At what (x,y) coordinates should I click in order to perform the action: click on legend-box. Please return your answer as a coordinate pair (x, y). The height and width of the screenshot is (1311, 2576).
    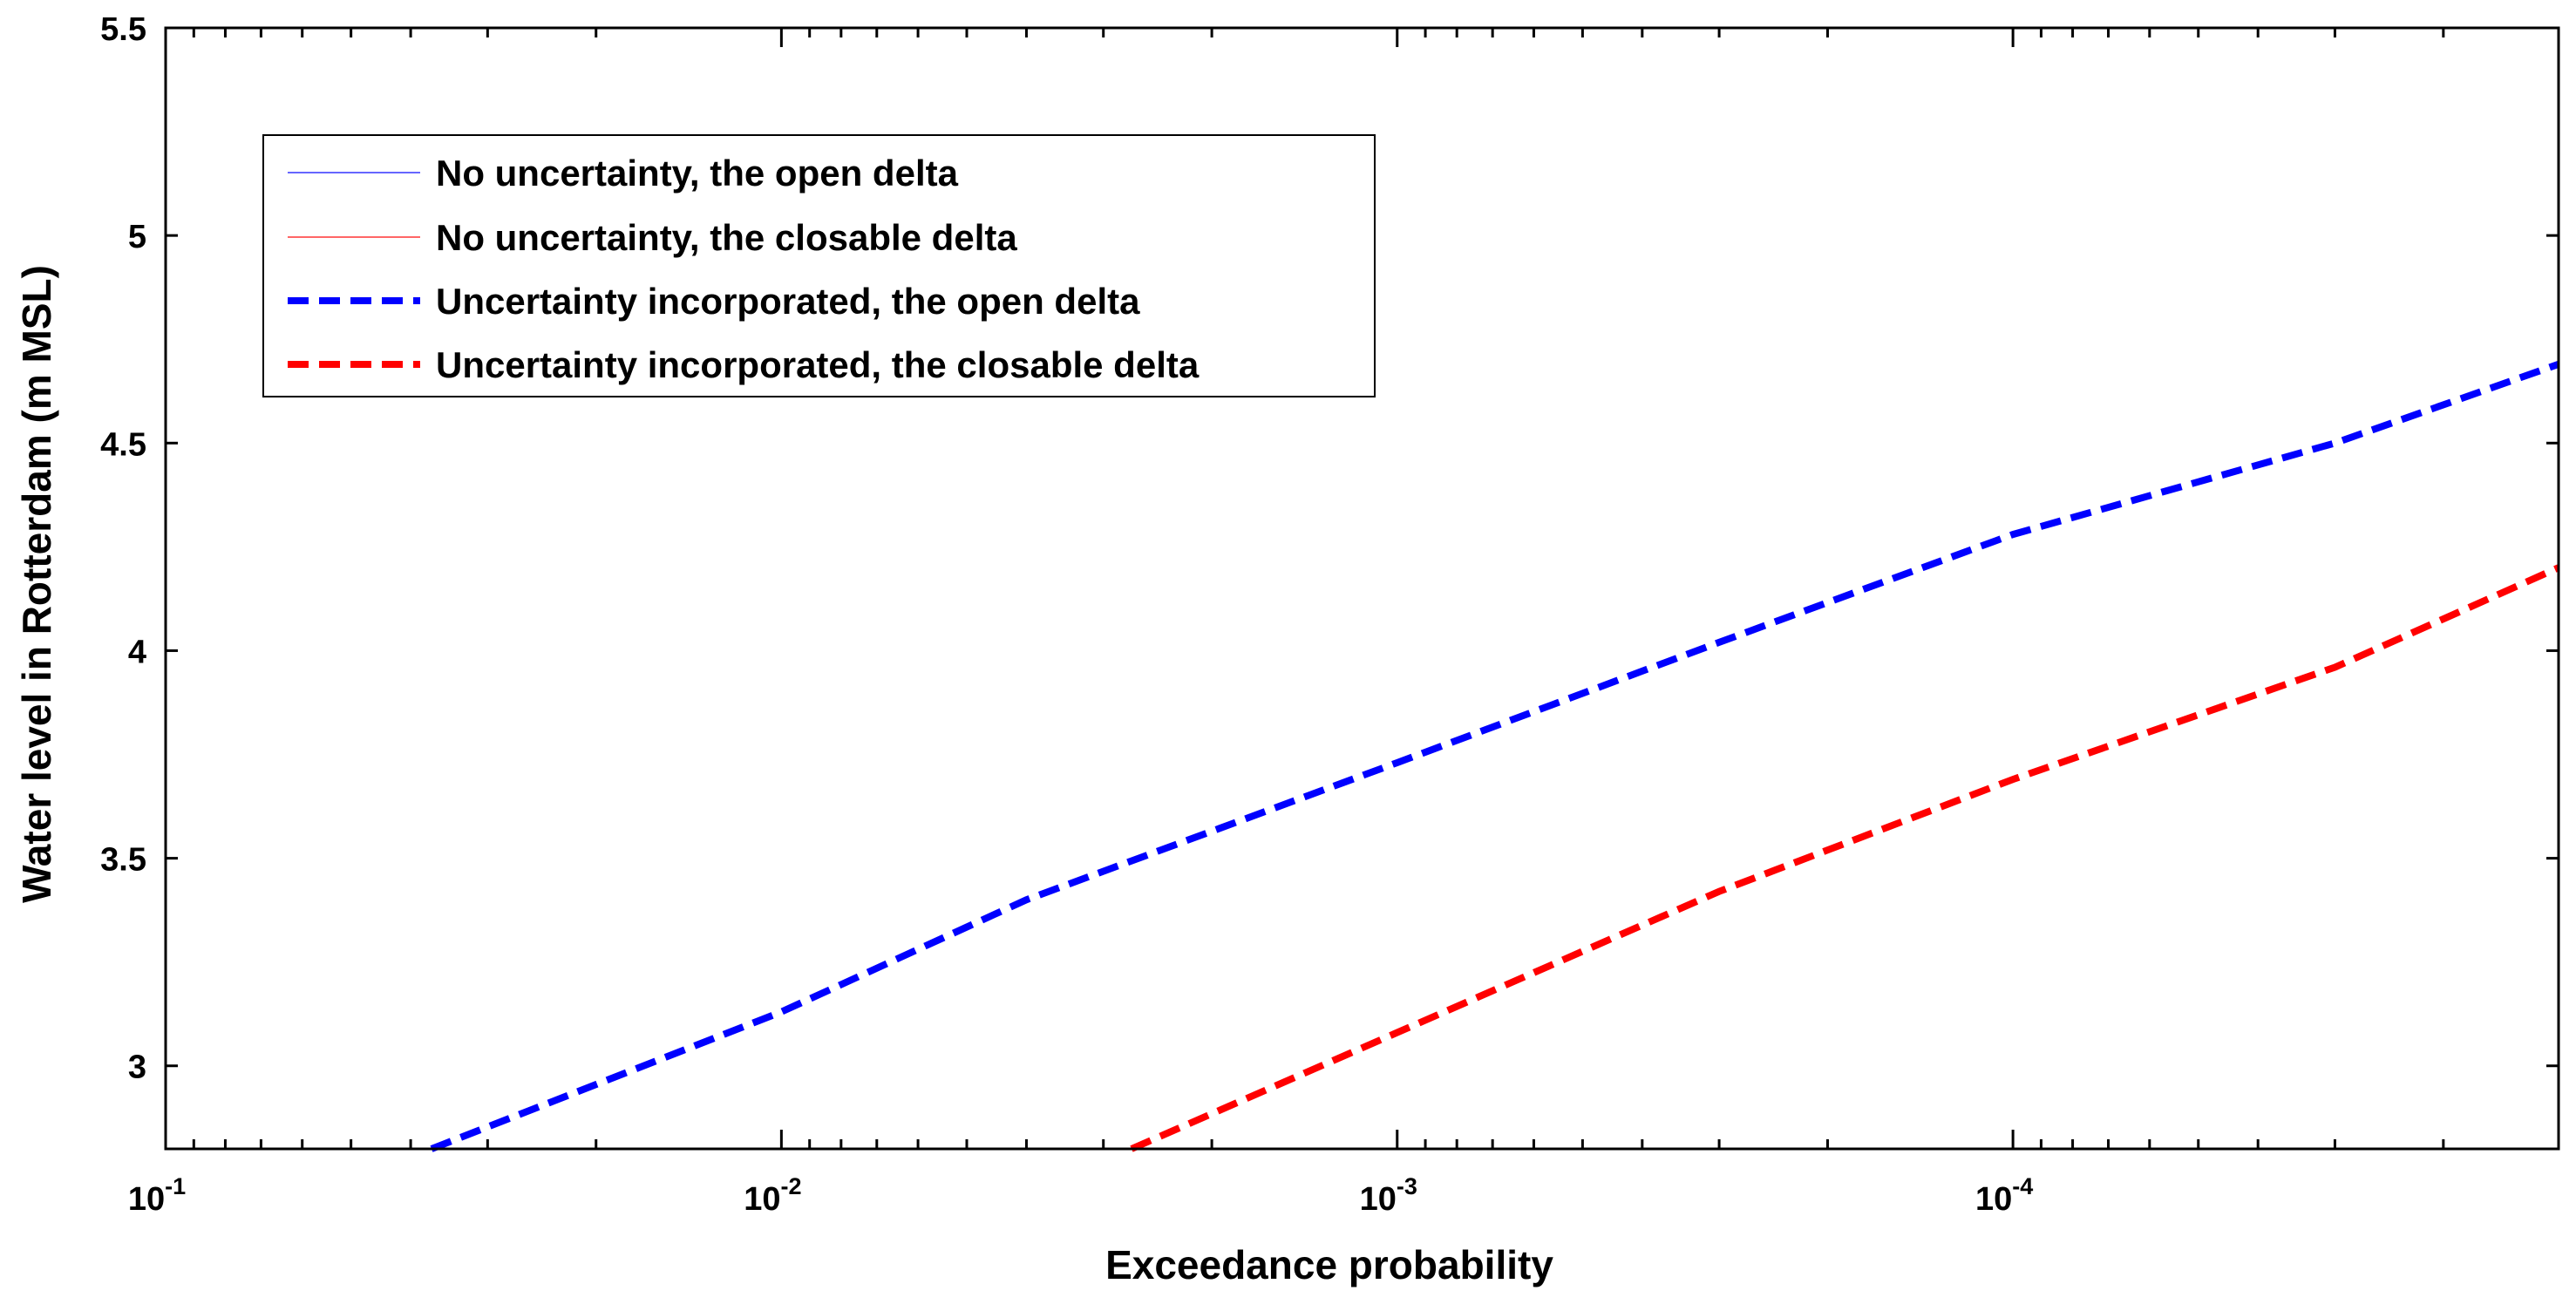
    Looking at the image, I should click on (819, 266).